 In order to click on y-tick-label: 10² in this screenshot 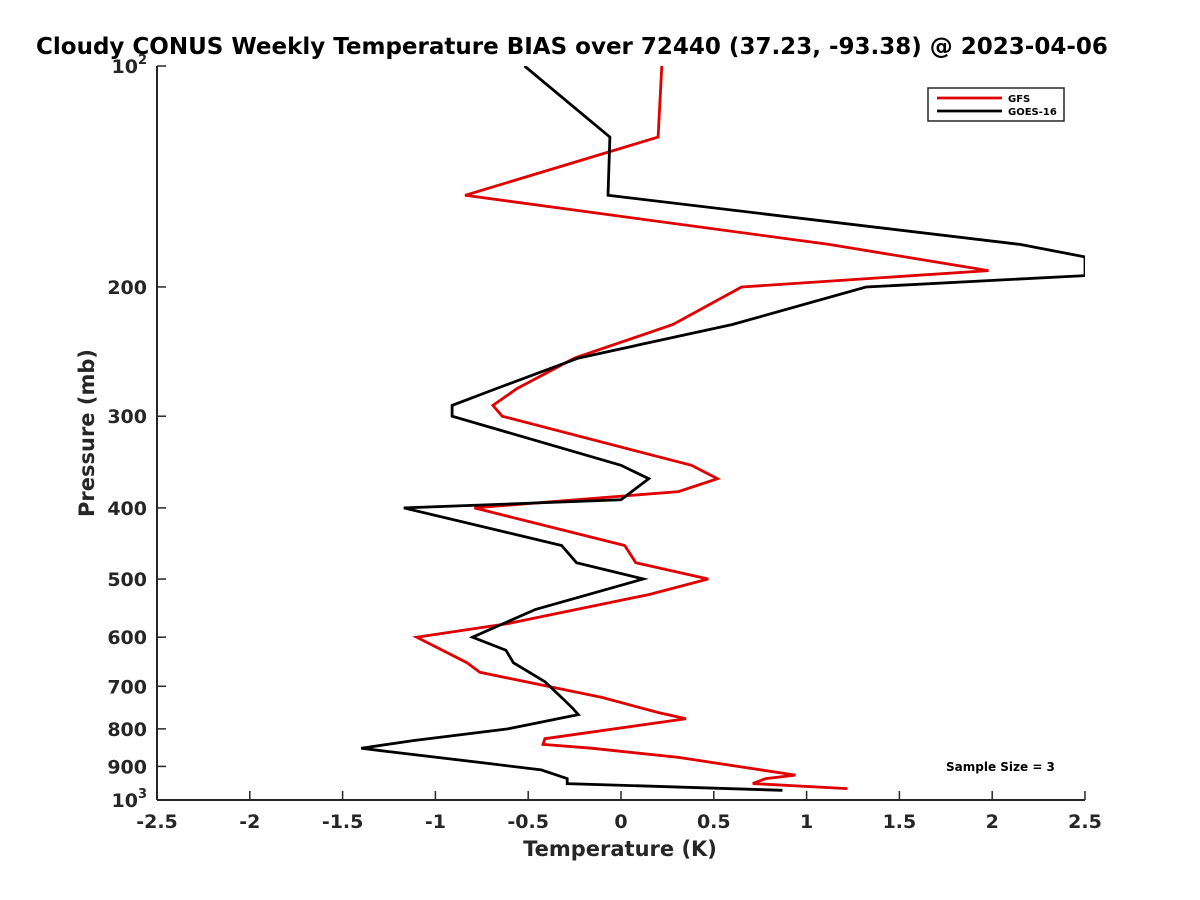, I will do `click(130, 65)`.